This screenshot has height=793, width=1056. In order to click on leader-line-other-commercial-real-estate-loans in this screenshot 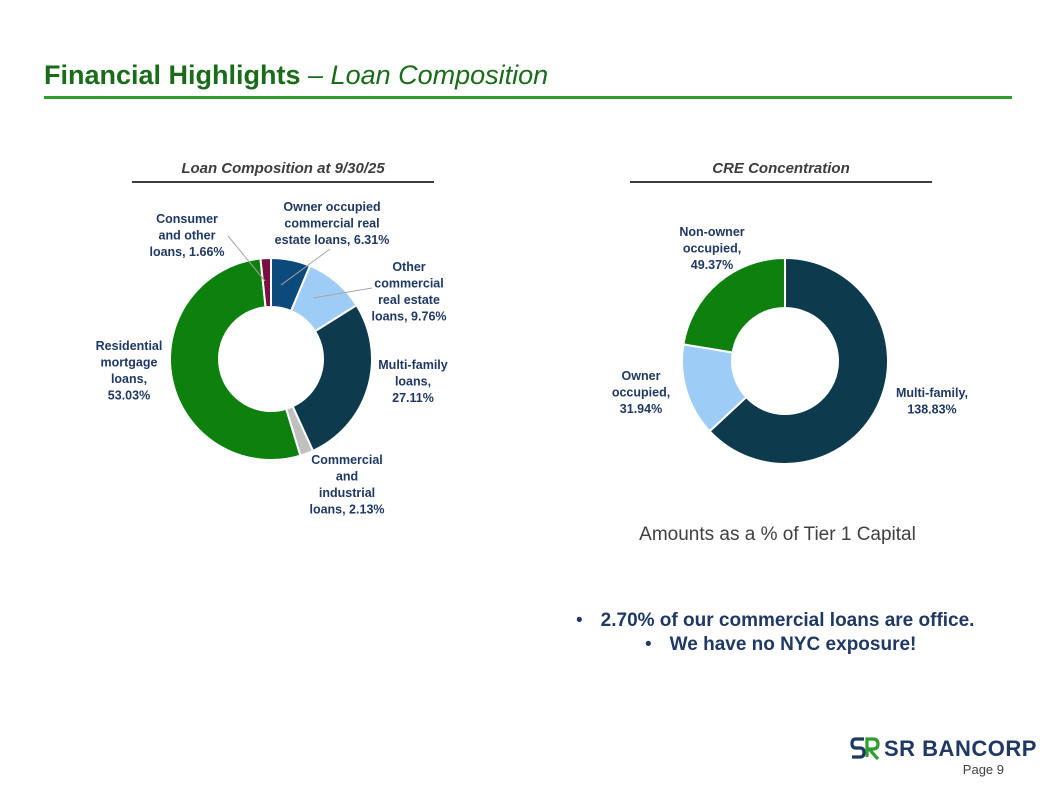, I will do `click(342, 293)`.